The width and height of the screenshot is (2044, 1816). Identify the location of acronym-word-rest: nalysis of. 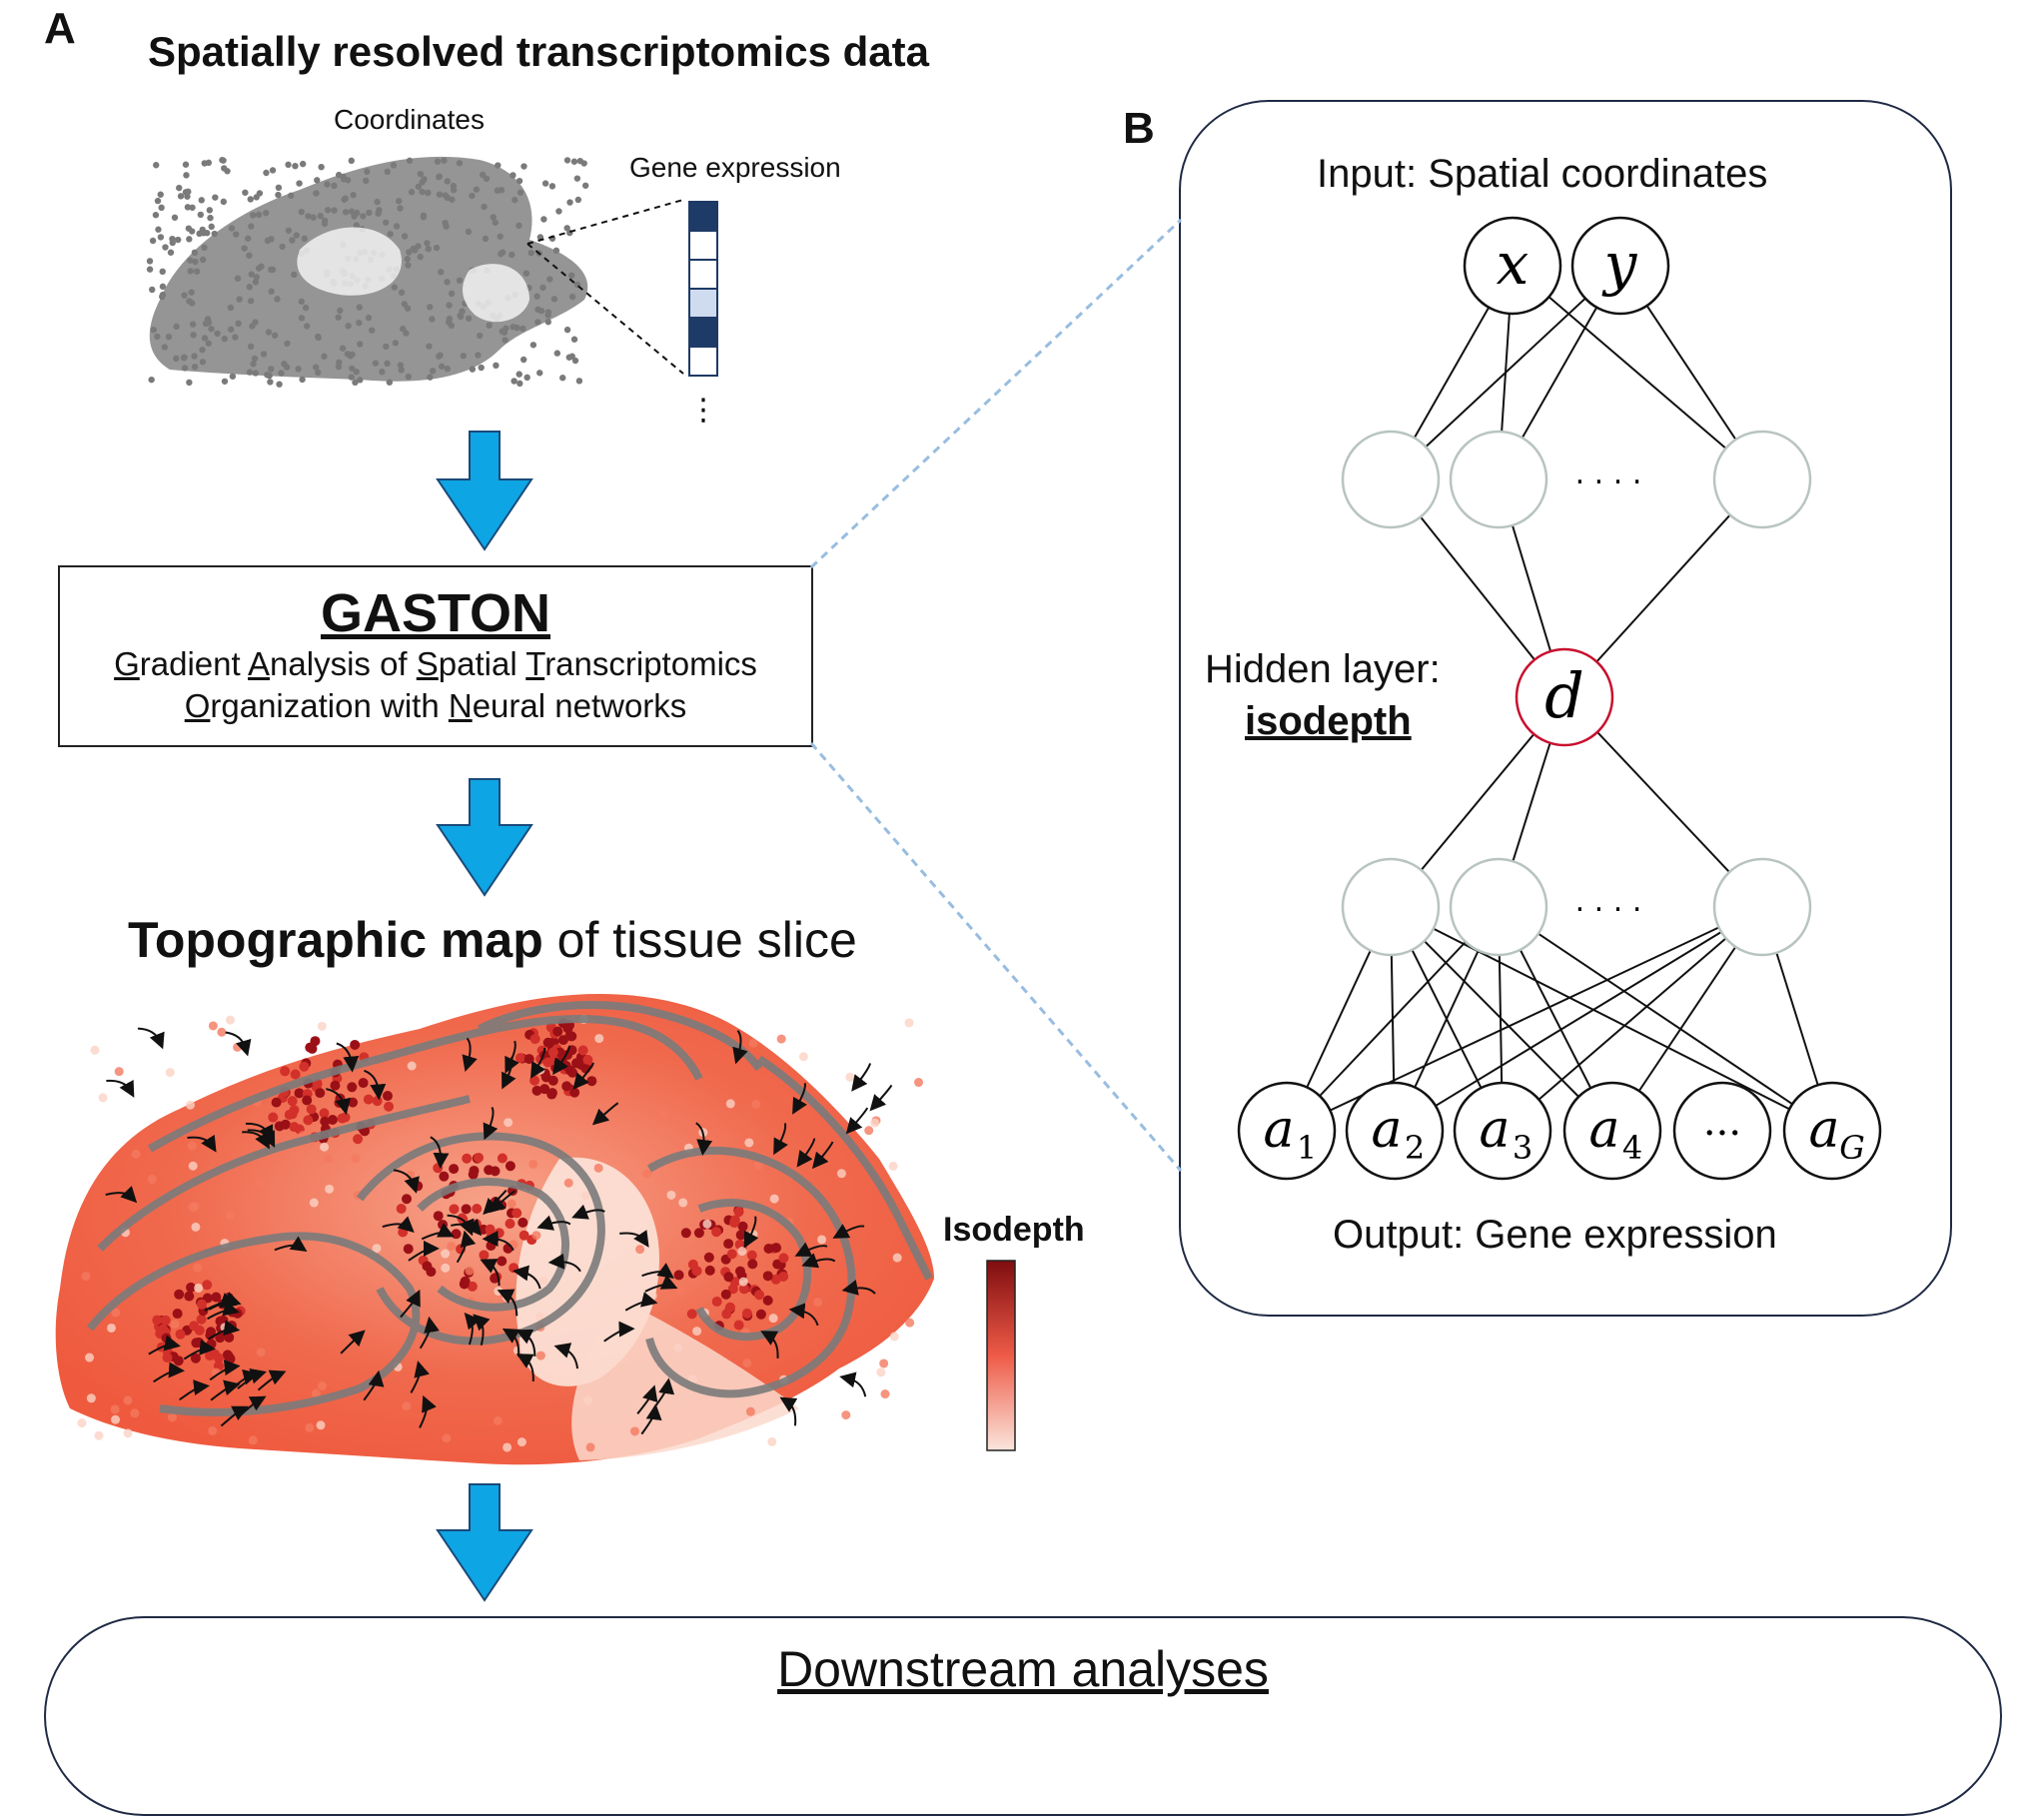
(343, 663).